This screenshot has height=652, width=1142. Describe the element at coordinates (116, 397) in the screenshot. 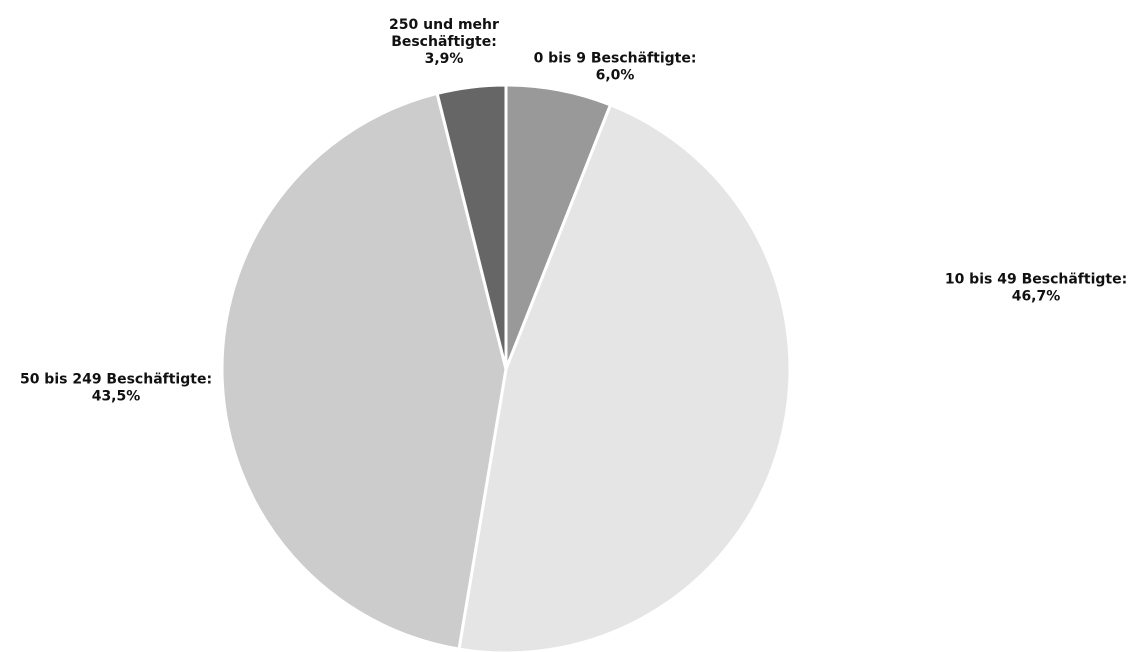

I see `slice-value-label: 43,5%` at that location.